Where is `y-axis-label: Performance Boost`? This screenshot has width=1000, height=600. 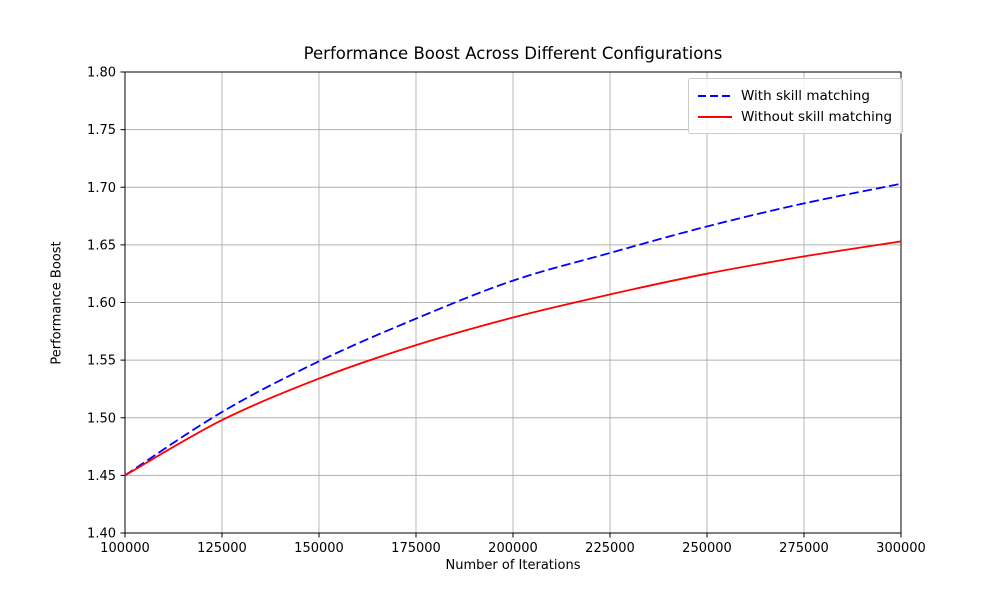 y-axis-label: Performance Boost is located at coordinates (57, 303).